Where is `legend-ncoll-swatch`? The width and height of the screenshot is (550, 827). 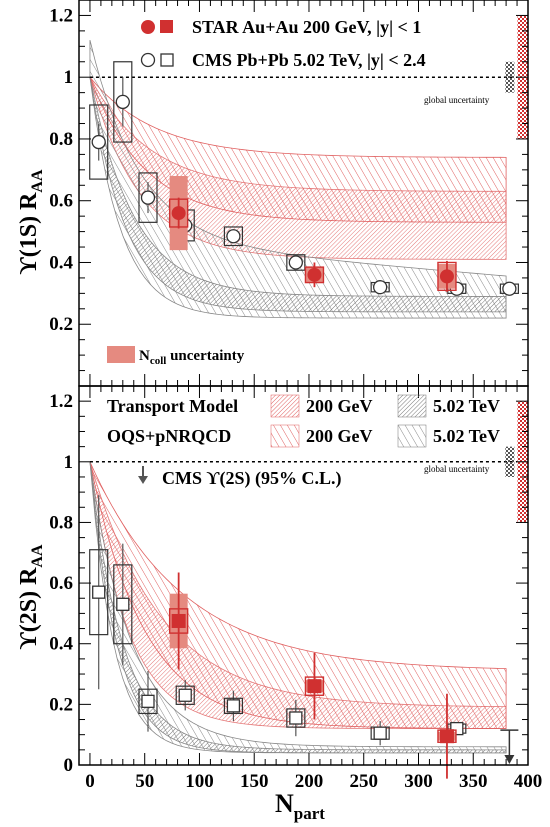 legend-ncoll-swatch is located at coordinates (121, 354).